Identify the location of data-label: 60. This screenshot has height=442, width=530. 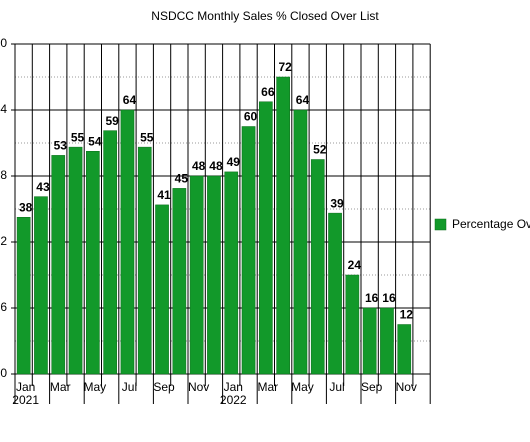
(251, 117).